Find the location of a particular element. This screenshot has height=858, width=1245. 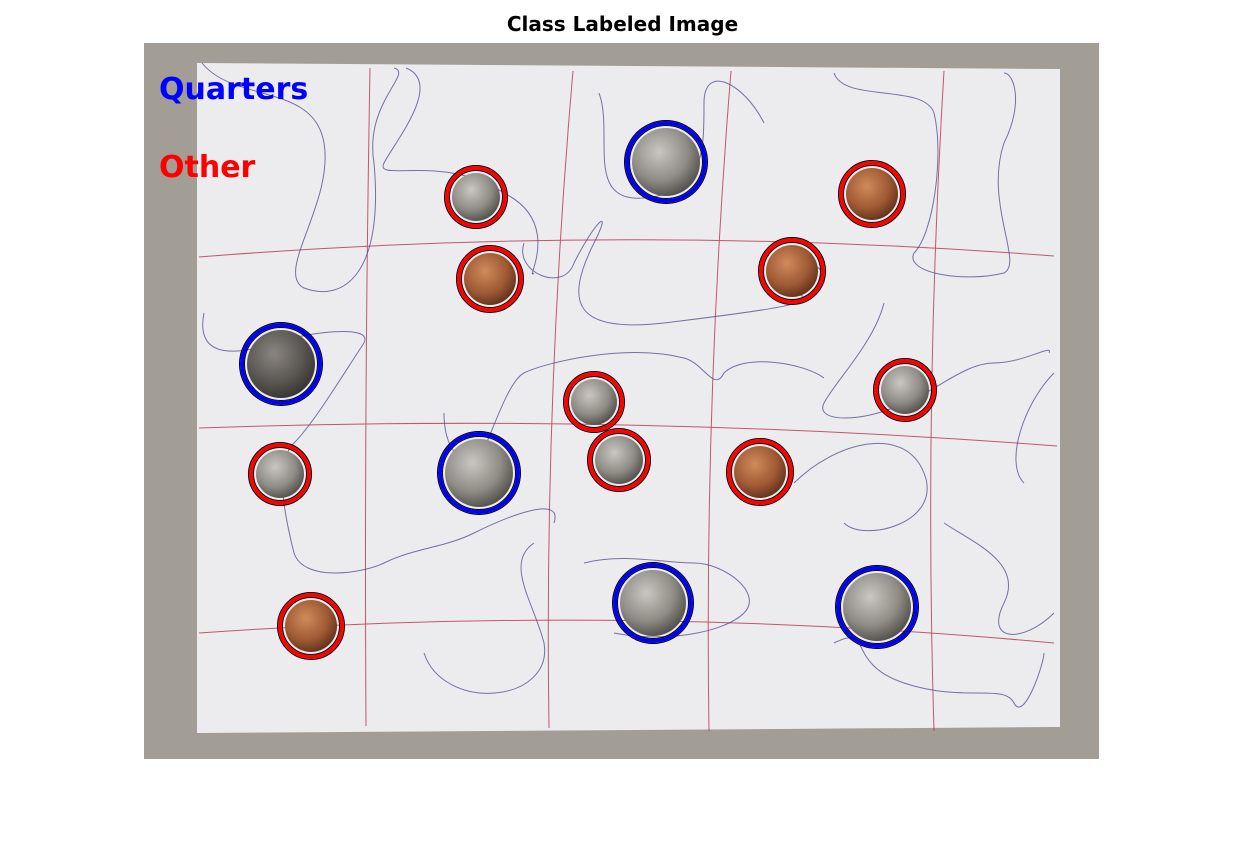

legend-quarters-label: Quarters is located at coordinates (233, 89).